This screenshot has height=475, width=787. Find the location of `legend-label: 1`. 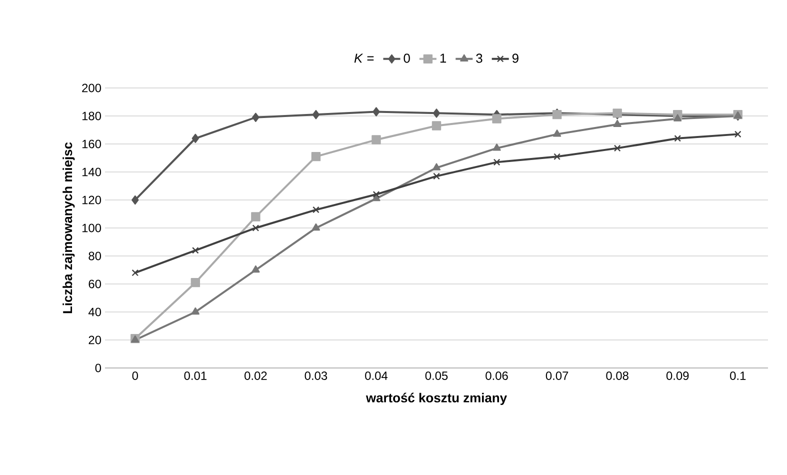

legend-label: 1 is located at coordinates (443, 58).